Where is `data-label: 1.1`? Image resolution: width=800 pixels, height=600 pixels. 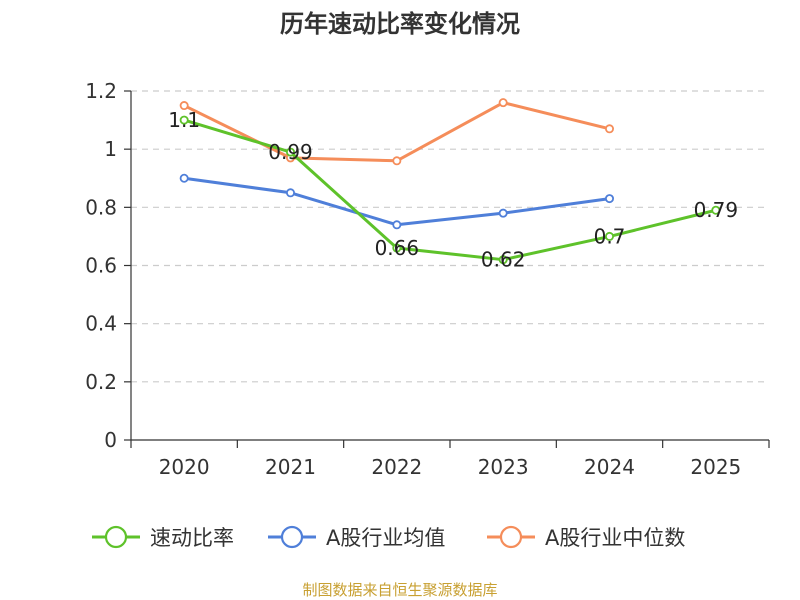 data-label: 1.1 is located at coordinates (184, 120).